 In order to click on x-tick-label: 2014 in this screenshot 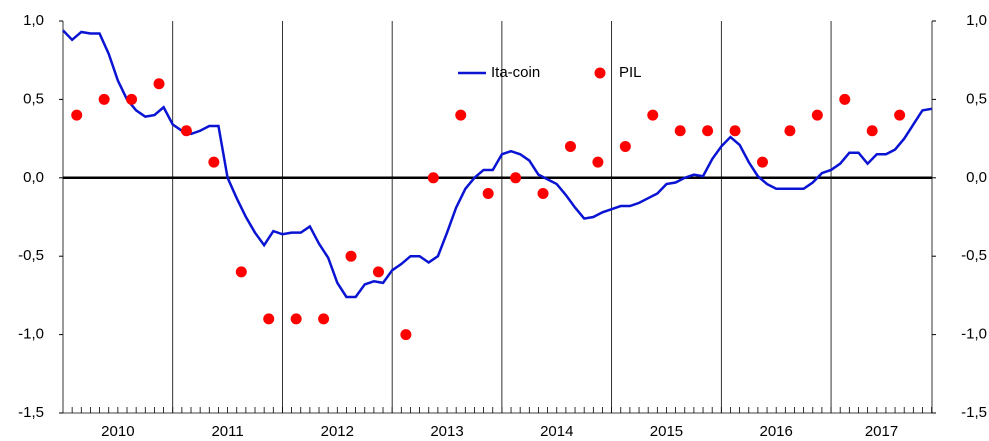, I will do `click(556, 431)`.